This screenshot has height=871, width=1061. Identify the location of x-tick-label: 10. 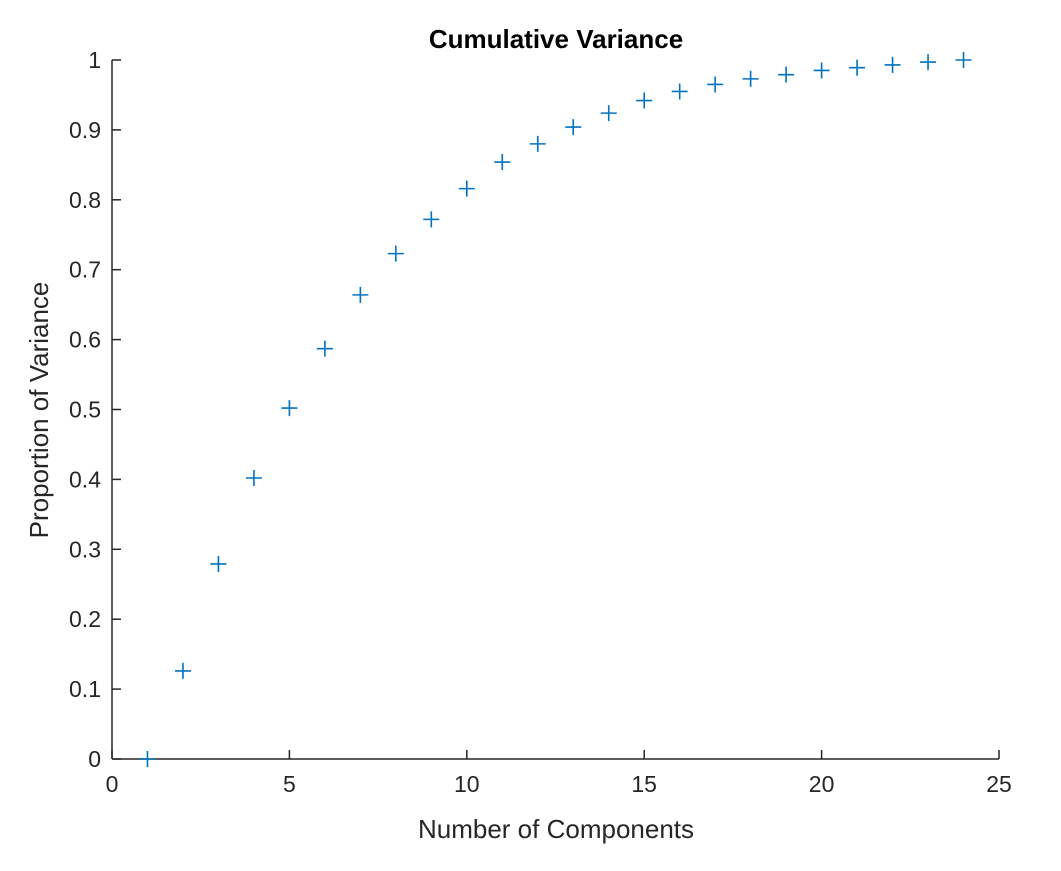
(467, 784).